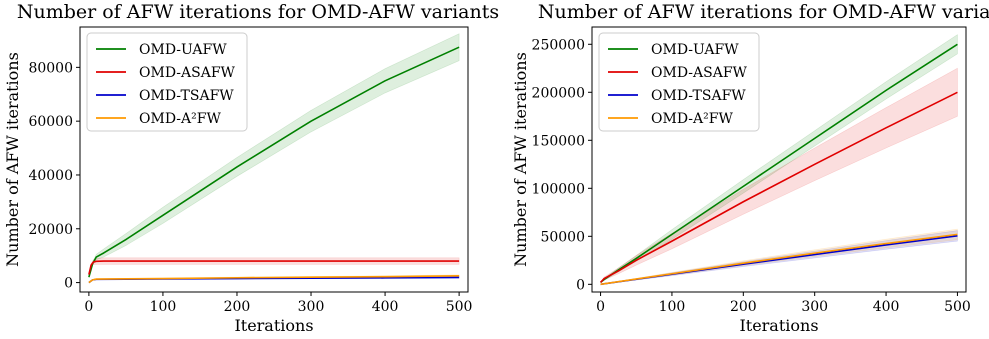 This screenshot has height=339, width=989. What do you see at coordinates (50, 176) in the screenshot?
I see `y-tick-label: 40000` at bounding box center [50, 176].